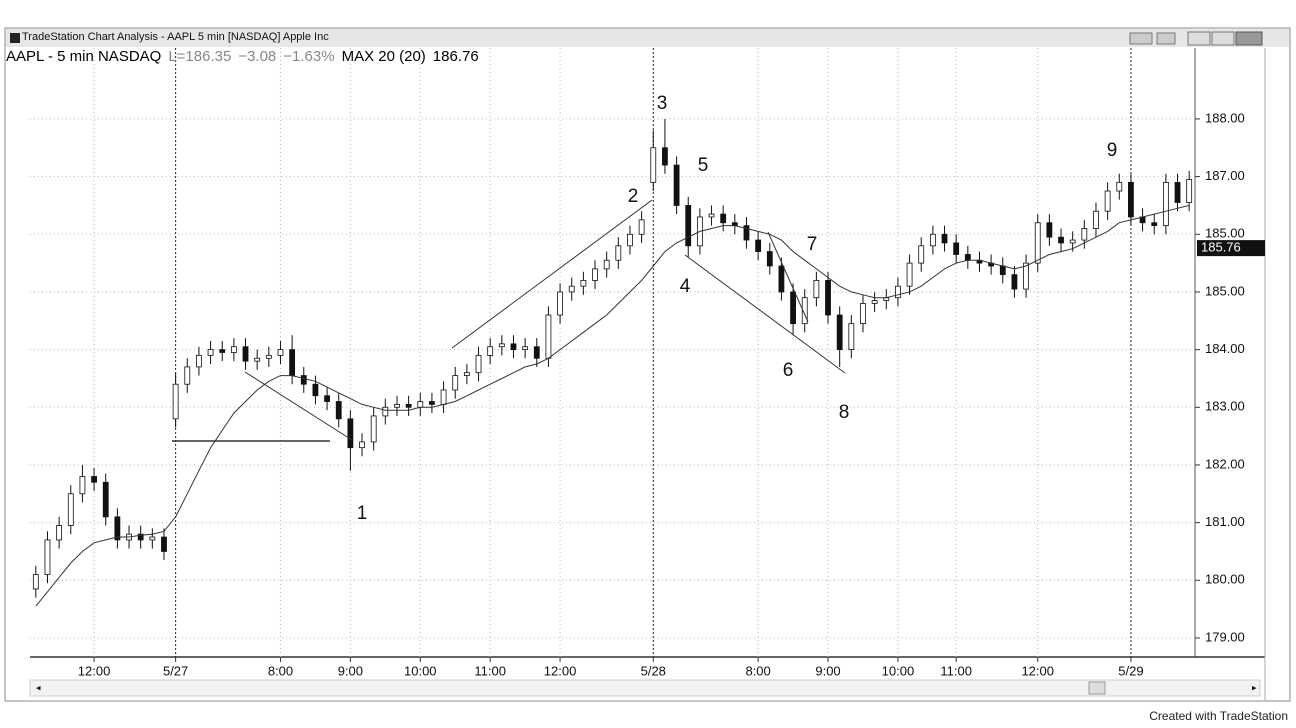 The width and height of the screenshot is (1296, 728). Describe the element at coordinates (200, 56) in the screenshot. I see `last-price-text: L=186.35` at that location.